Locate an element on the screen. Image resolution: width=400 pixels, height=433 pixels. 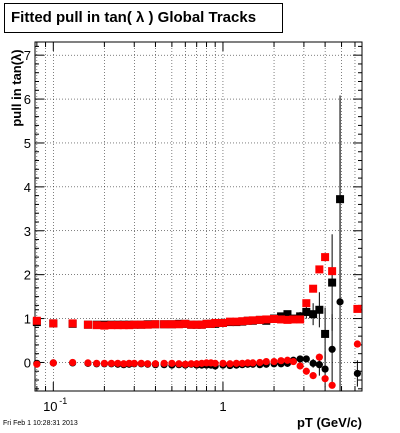
y-tick-labels: 0 1 2 3 4 5 6 7 is located at coordinates (27, 209).